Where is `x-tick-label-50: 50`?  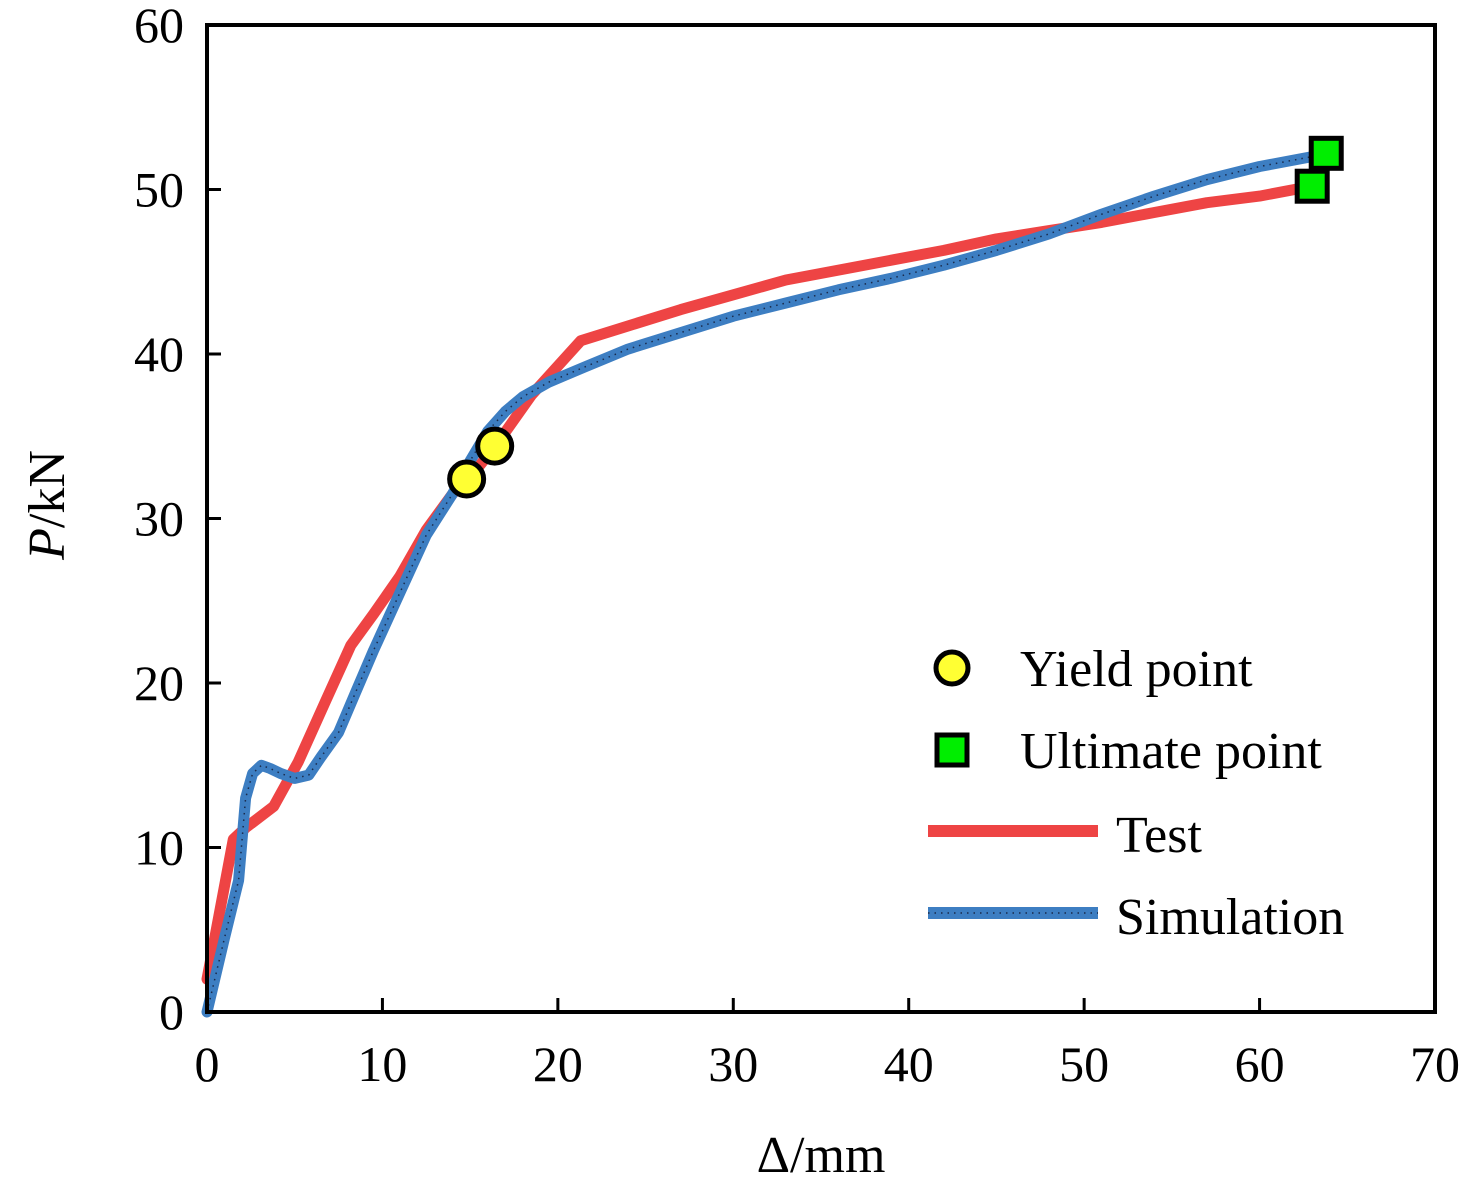 x-tick-label-50: 50 is located at coordinates (1084, 1064).